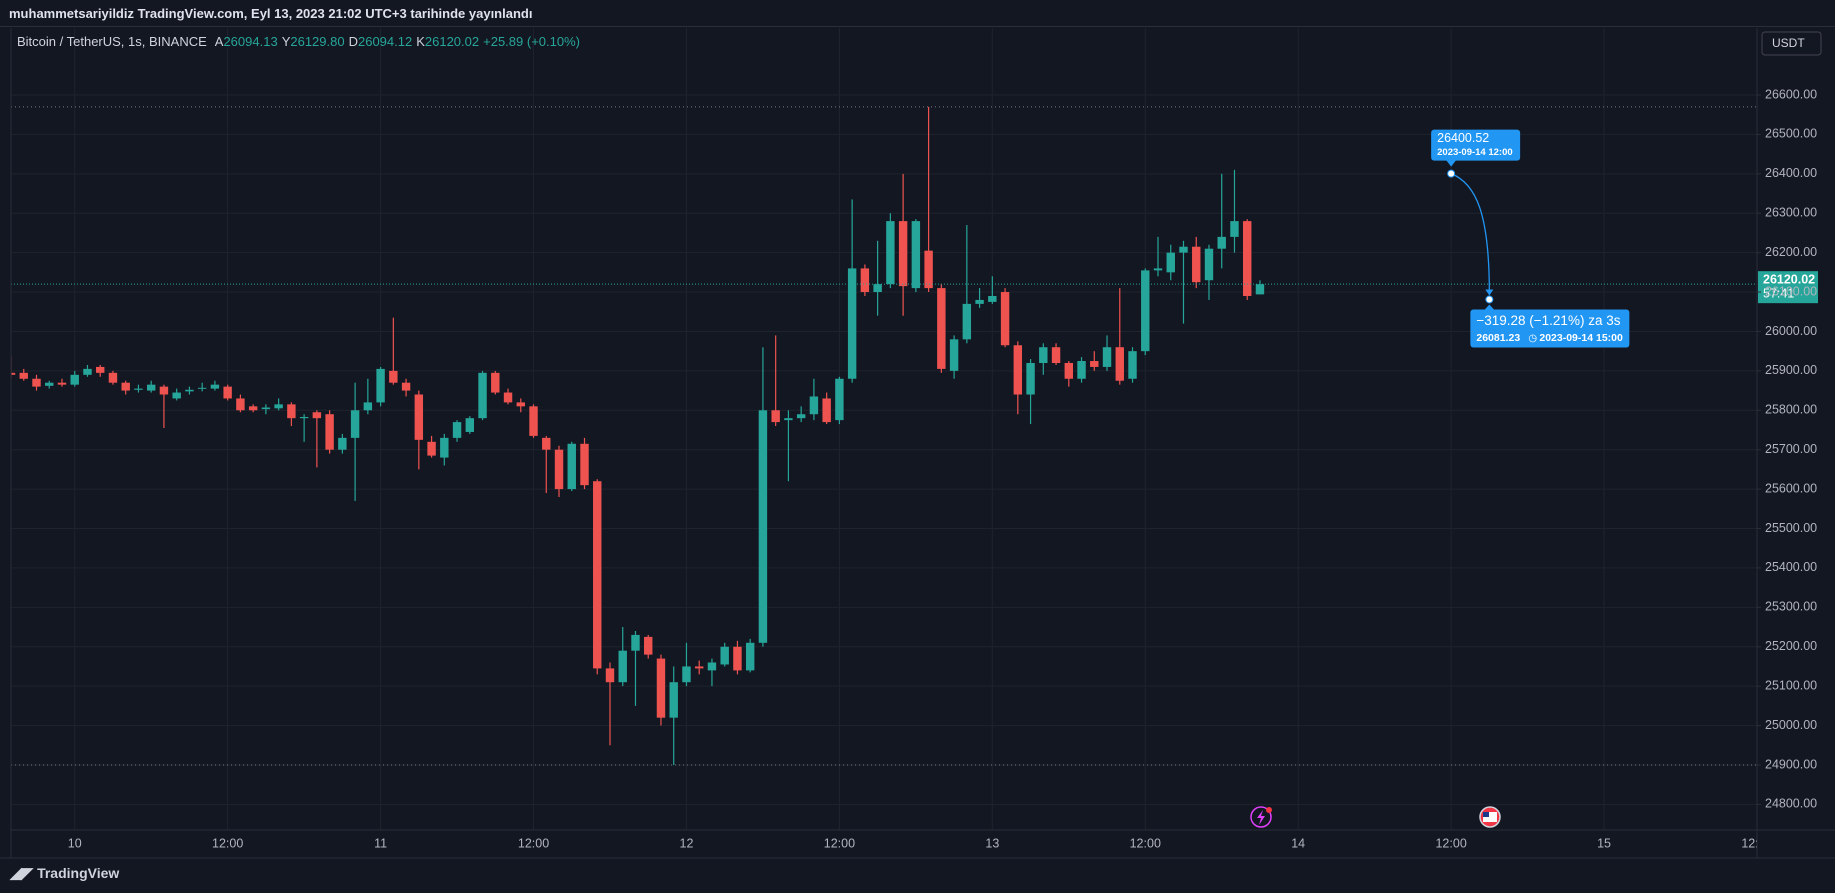  Describe the element at coordinates (1791, 410) in the screenshot. I see `y-tick-label: 25800.00` at that location.